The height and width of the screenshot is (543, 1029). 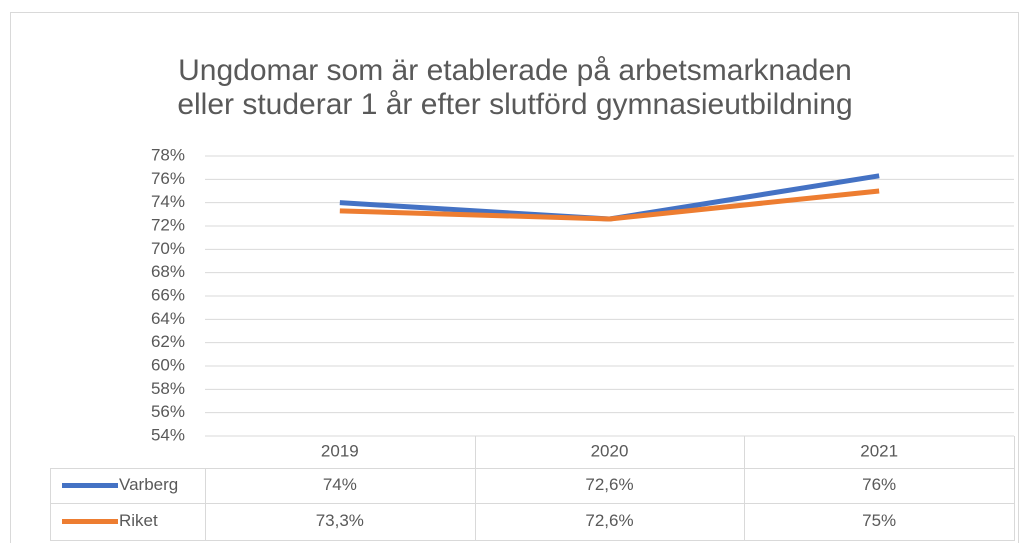 I want to click on y-tick-label: 70%, so click(x=168, y=248).